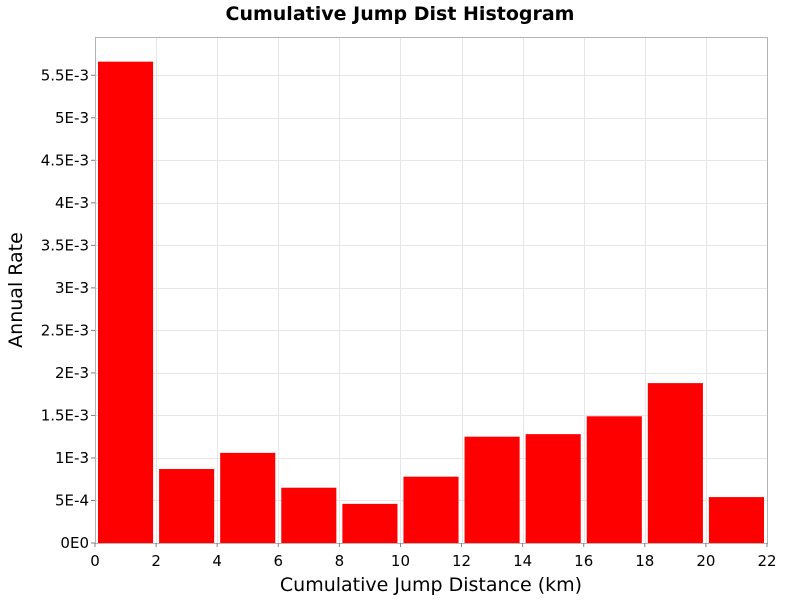 This screenshot has width=800, height=600. What do you see at coordinates (65, 330) in the screenshot?
I see `y-tick-label: 2.5E-3` at bounding box center [65, 330].